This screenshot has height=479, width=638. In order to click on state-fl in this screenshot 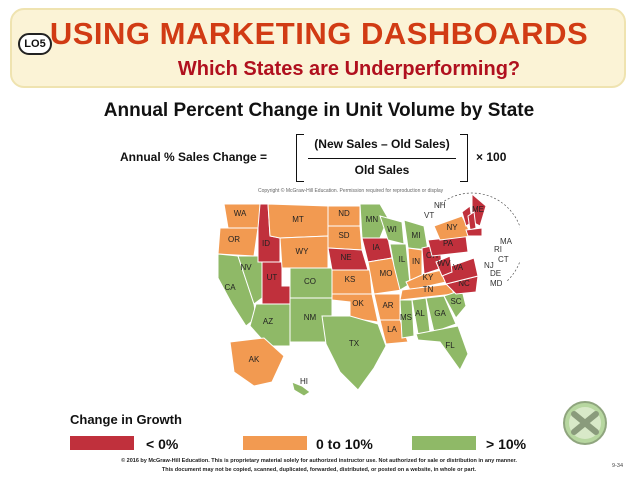, I will do `click(442, 348)`.